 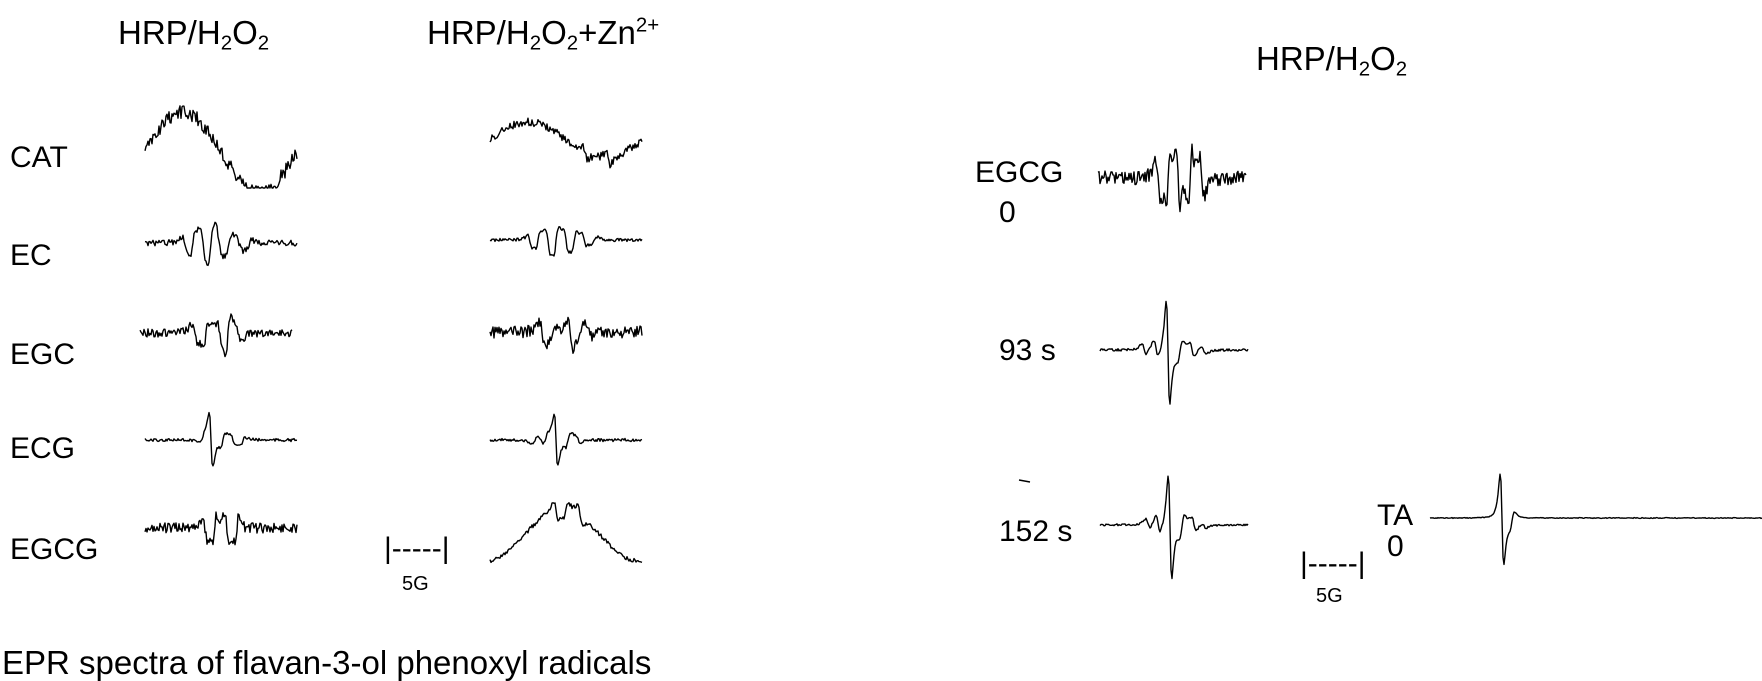 I want to click on spectrum-egc-zn, so click(x=566, y=335).